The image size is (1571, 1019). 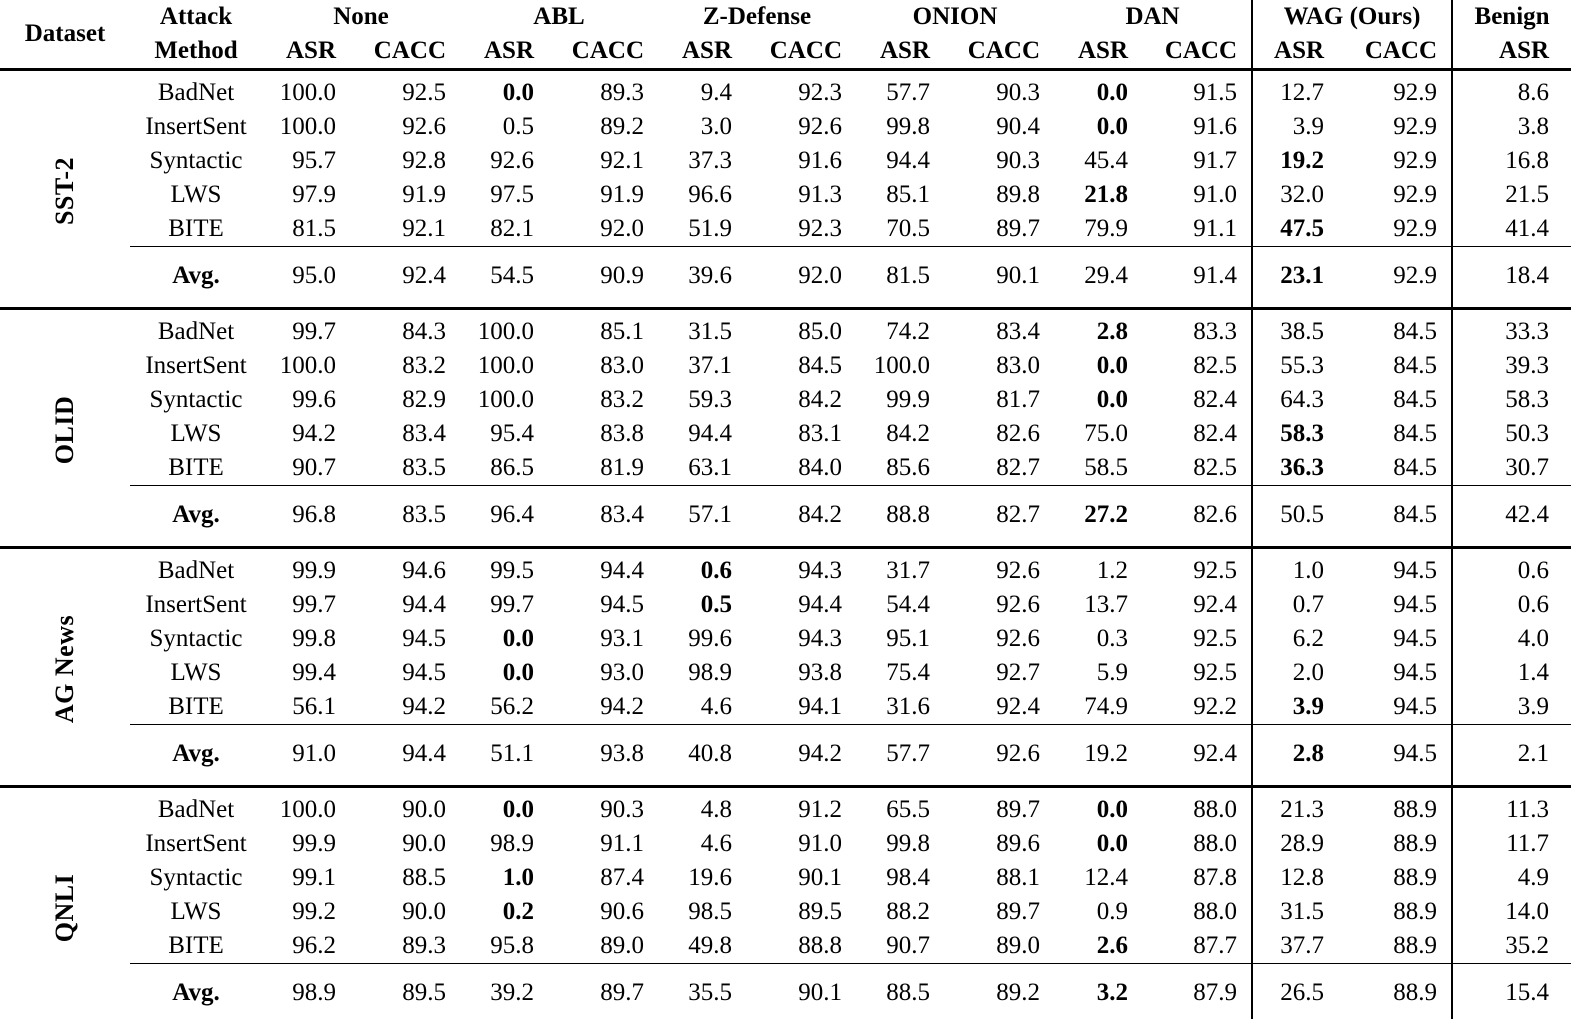 What do you see at coordinates (424, 331) in the screenshot?
I see `value-cell: 84.3` at bounding box center [424, 331].